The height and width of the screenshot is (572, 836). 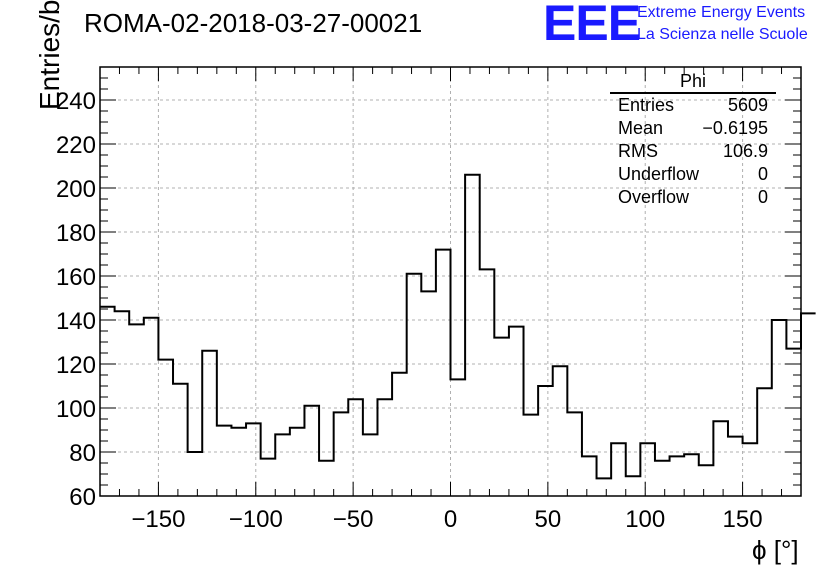 I want to click on x-tick-label: −150, so click(x=158, y=519).